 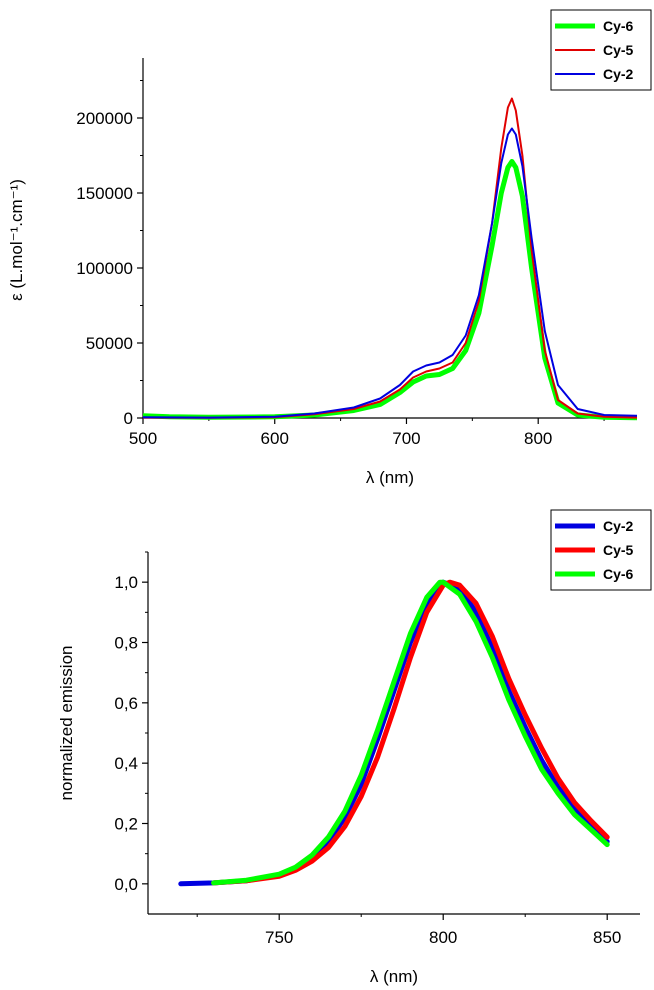 I want to click on y-tick-label: 1,0, so click(x=126, y=582).